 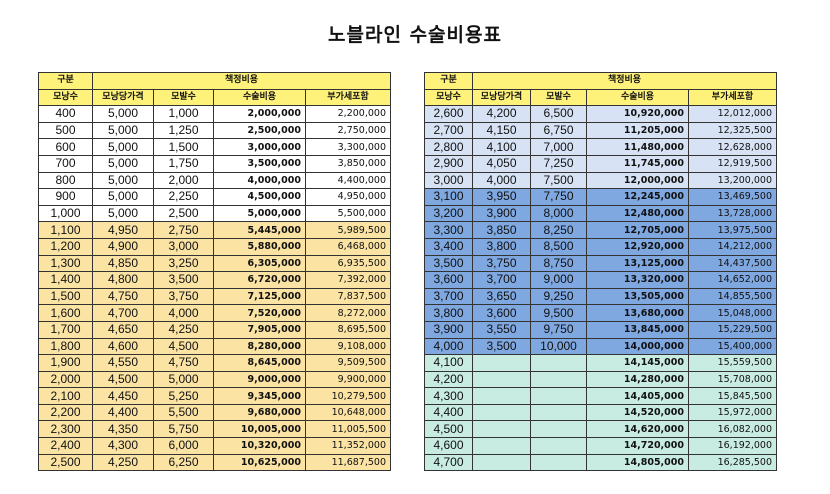 What do you see at coordinates (558, 296) in the screenshot?
I see `cell-hair-count: 9,250` at bounding box center [558, 296].